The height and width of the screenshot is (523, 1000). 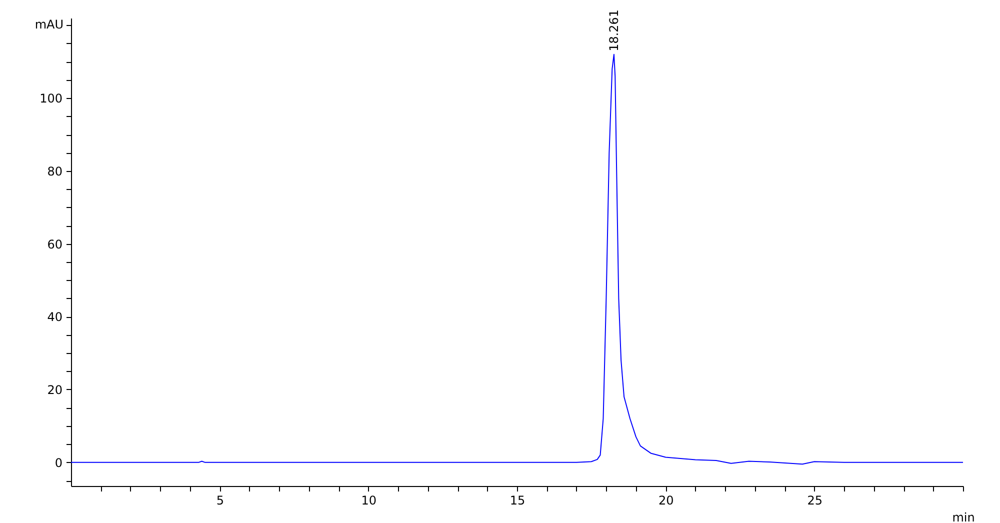 What do you see at coordinates (814, 501) in the screenshot?
I see `x-tick-label: 25` at bounding box center [814, 501].